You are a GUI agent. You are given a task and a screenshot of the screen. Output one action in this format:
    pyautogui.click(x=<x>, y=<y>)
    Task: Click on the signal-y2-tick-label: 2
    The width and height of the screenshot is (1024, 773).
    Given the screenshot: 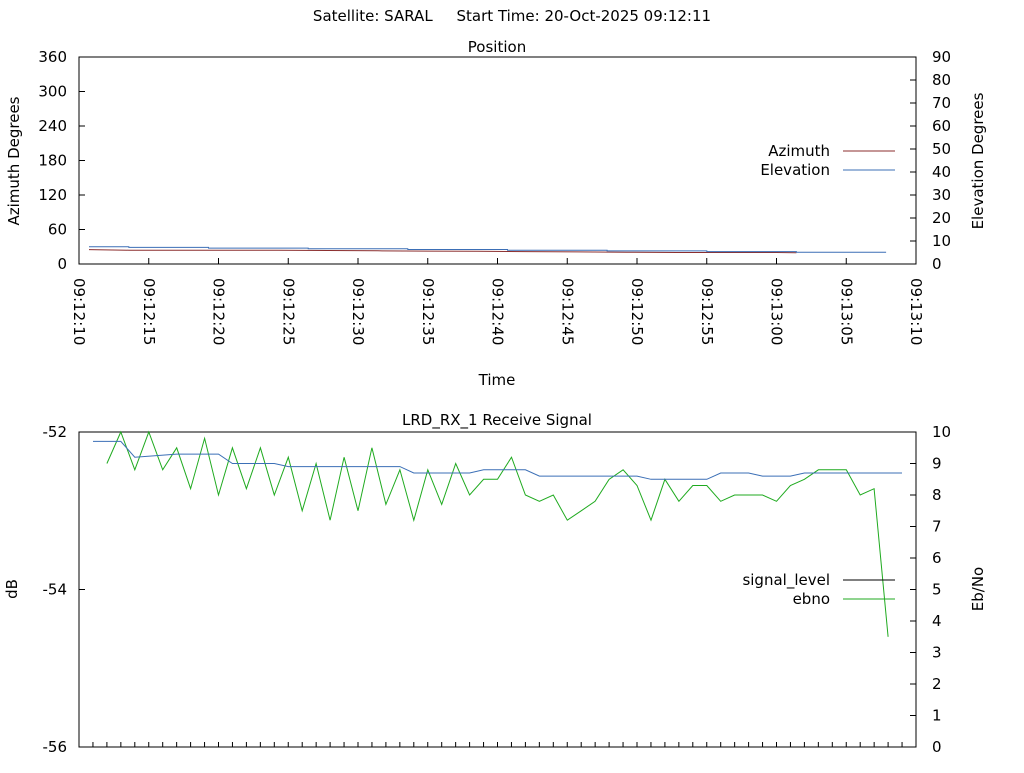 What is the action you would take?
    pyautogui.click(x=937, y=684)
    